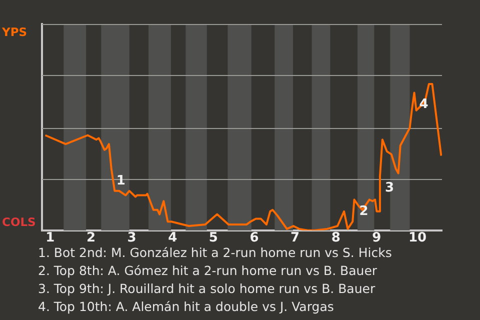  What do you see at coordinates (335, 238) in the screenshot?
I see `x-tick-label: 8` at bounding box center [335, 238].